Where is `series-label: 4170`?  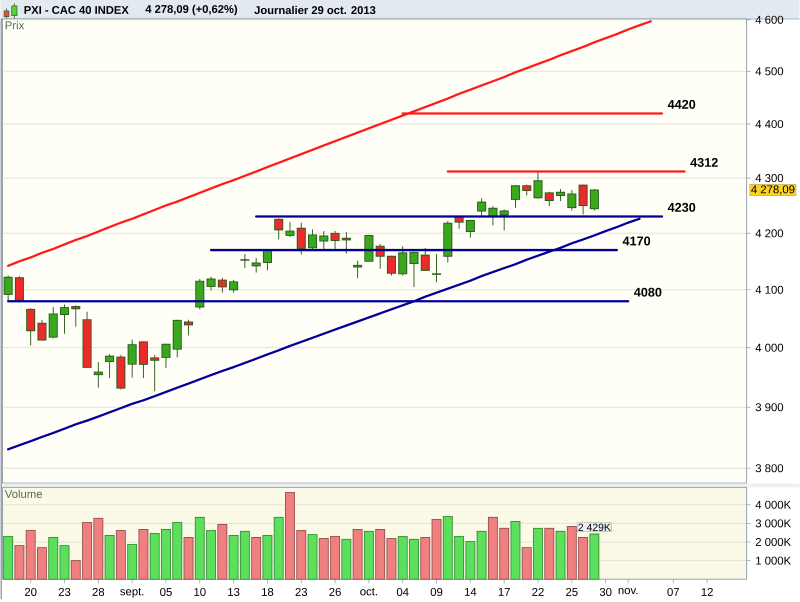 series-label: 4170 is located at coordinates (636, 241).